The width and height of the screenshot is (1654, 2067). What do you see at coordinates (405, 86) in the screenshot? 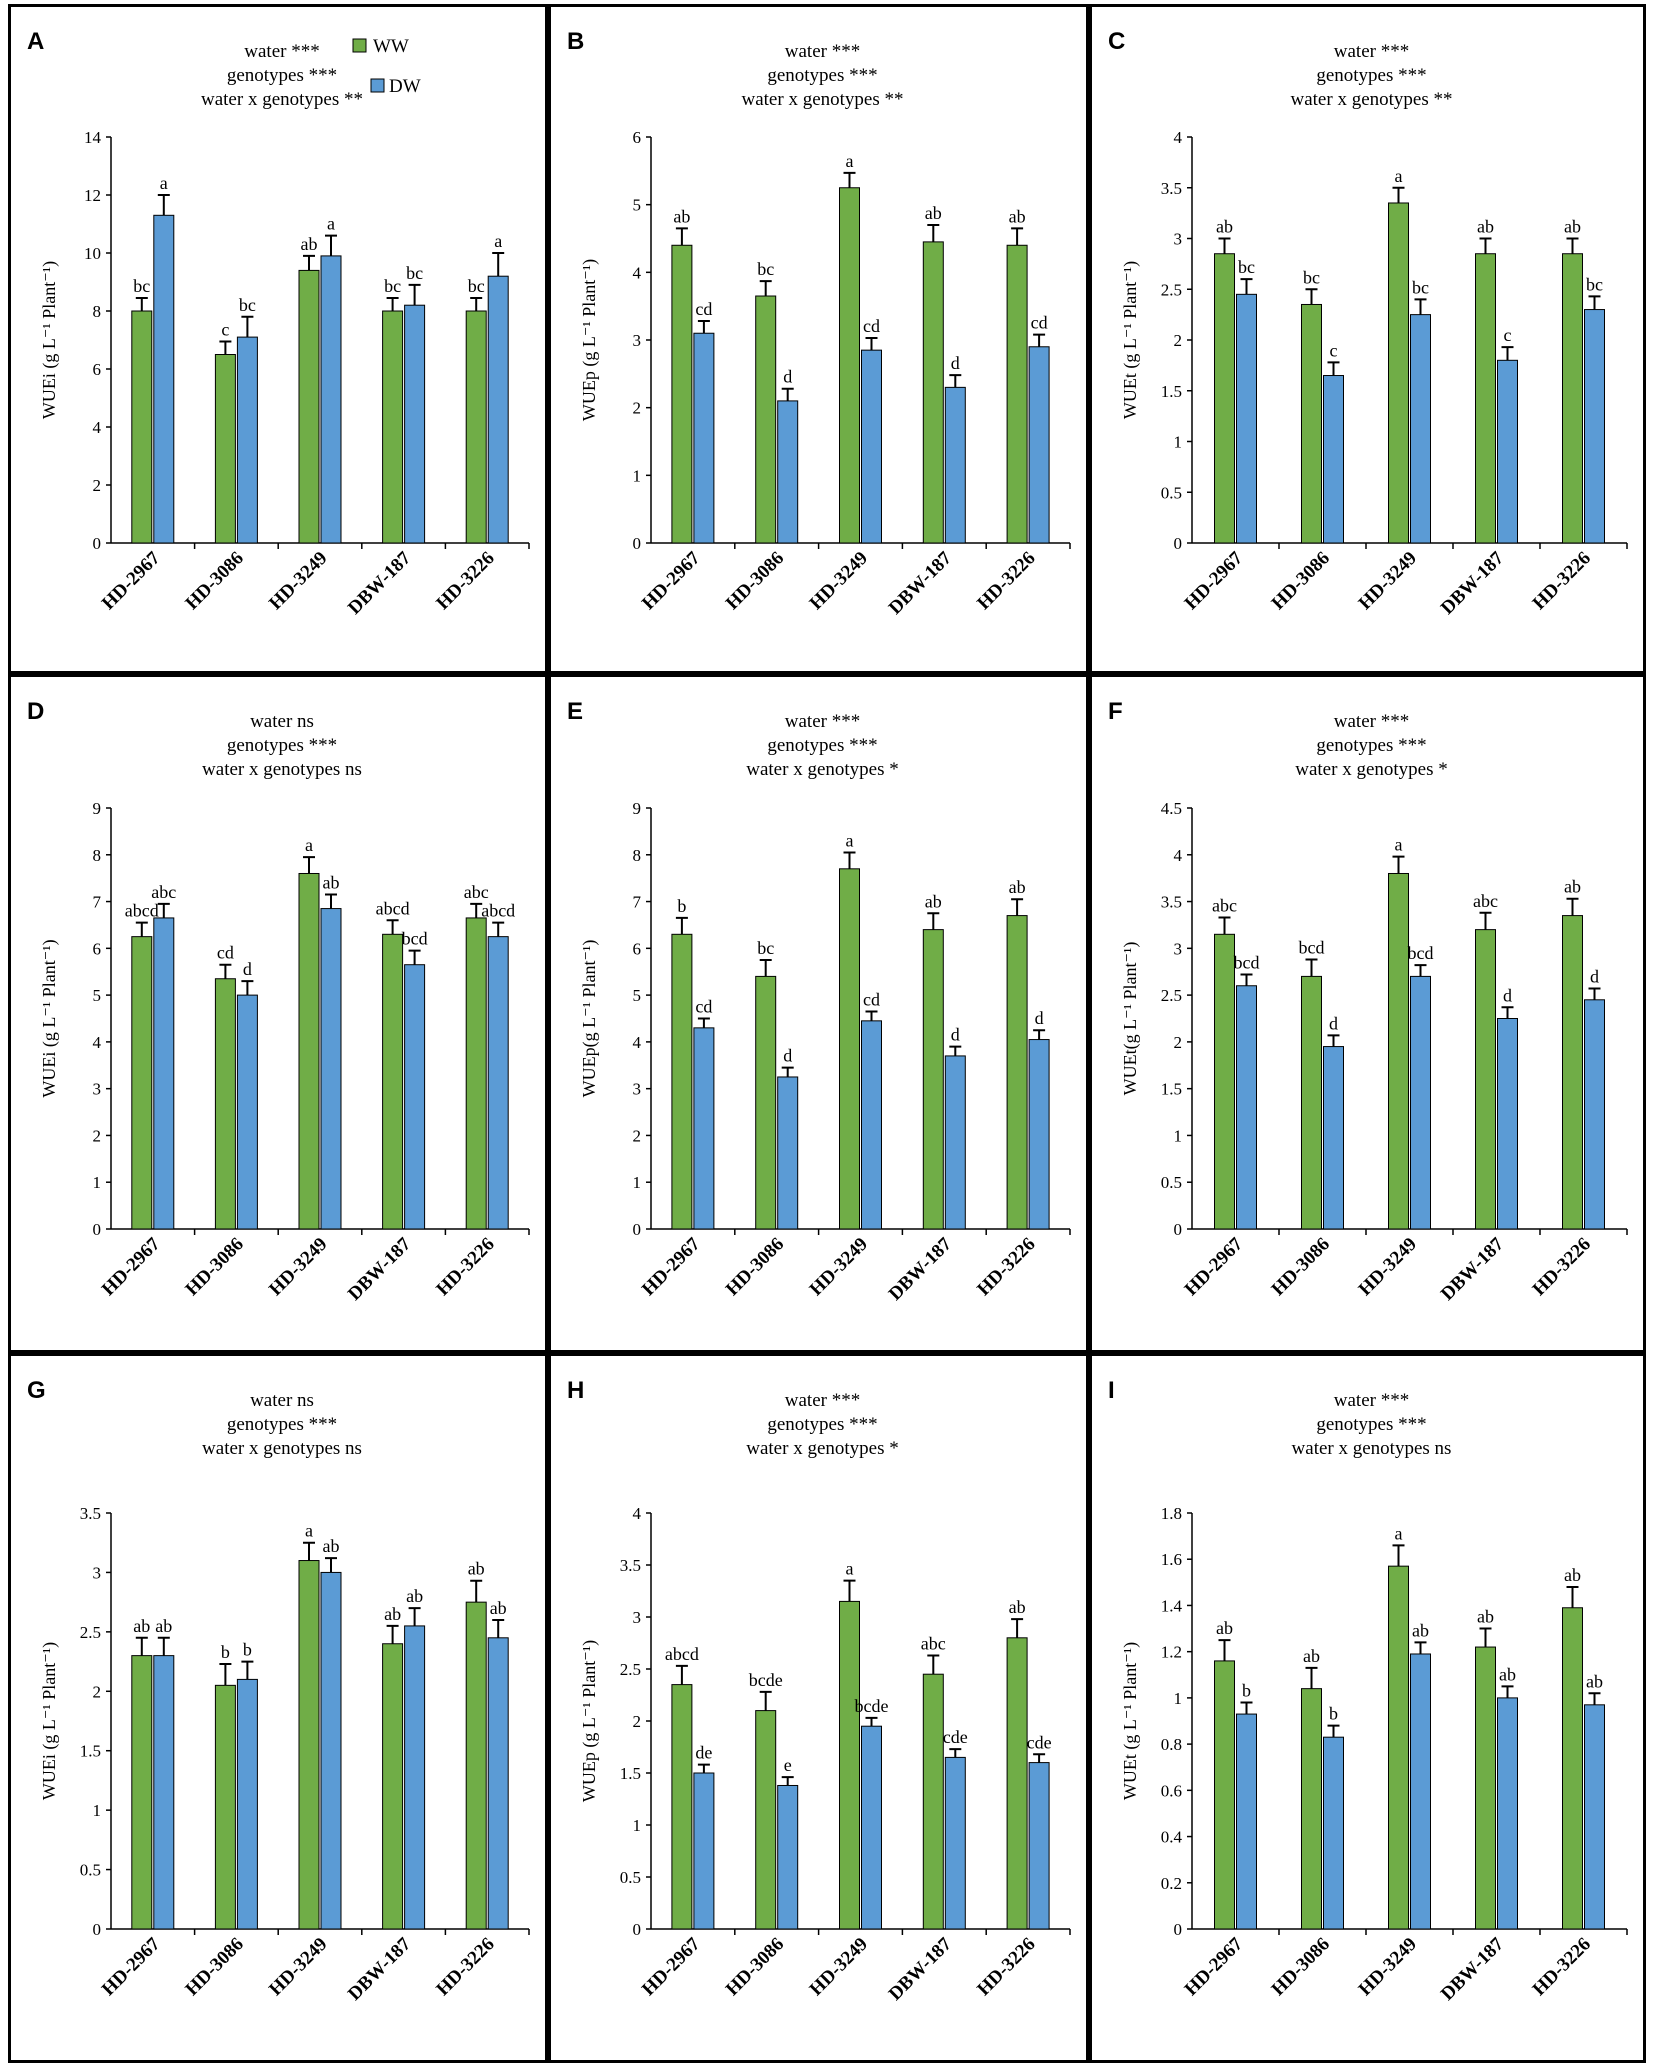
I see `legend-label-dw: DW` at bounding box center [405, 86].